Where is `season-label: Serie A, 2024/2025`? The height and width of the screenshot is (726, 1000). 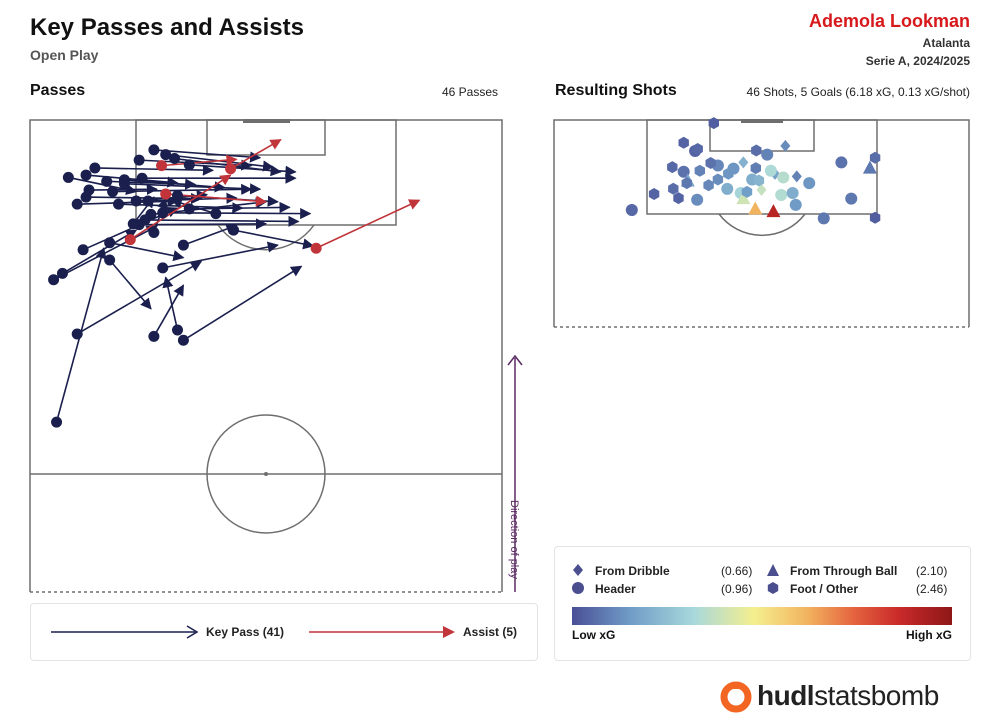 season-label: Serie A, 2024/2025 is located at coordinates (917, 61).